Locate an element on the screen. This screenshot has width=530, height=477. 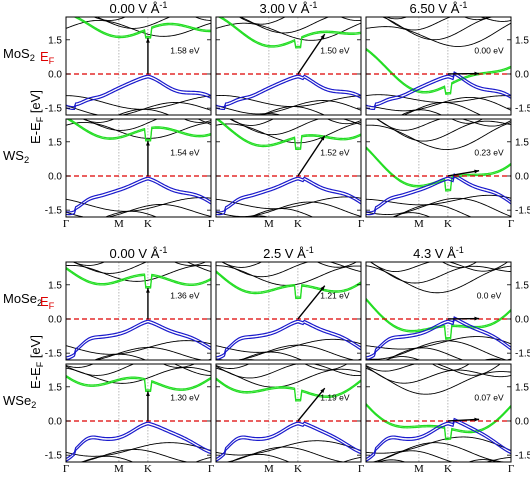
y-tick-label-left: 1.5 is located at coordinates (55, 142).